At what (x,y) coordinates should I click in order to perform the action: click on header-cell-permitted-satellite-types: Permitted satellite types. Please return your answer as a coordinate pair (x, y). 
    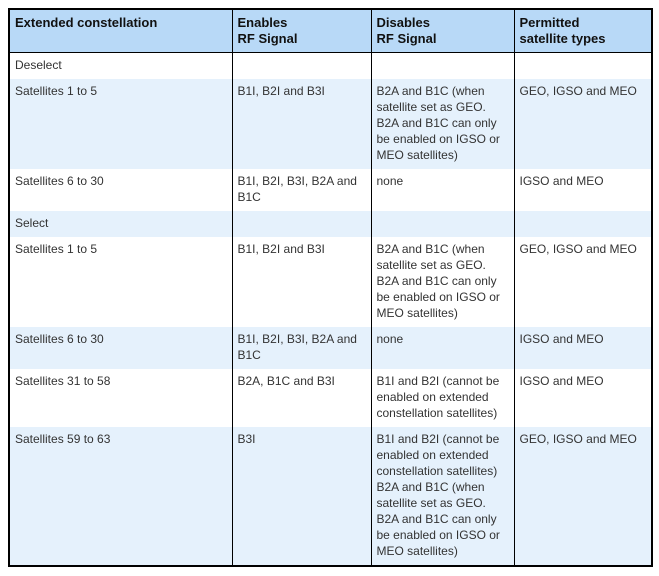
    Looking at the image, I should click on (582, 31).